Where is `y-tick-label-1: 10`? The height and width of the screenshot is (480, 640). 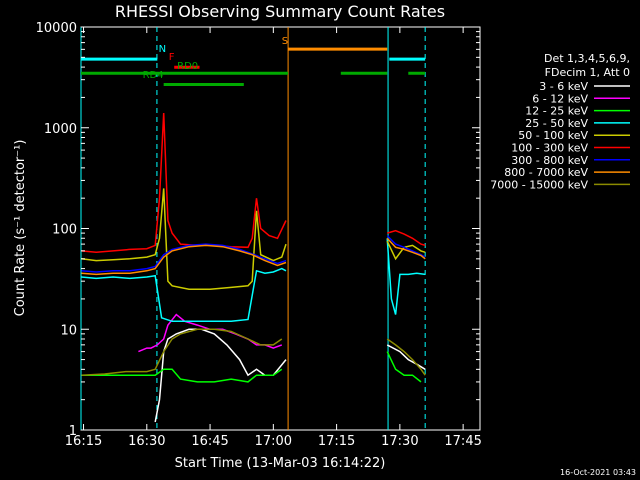
y-tick-label-1: 10 is located at coordinates (68, 330).